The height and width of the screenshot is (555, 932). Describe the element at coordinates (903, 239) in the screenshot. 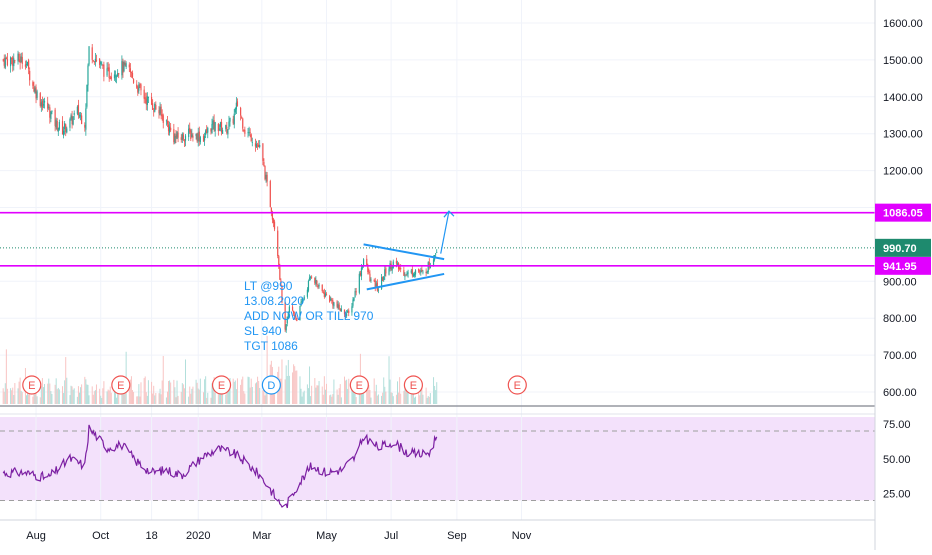

I see `price-tags: 1086.05 941.95 990.70` at that location.